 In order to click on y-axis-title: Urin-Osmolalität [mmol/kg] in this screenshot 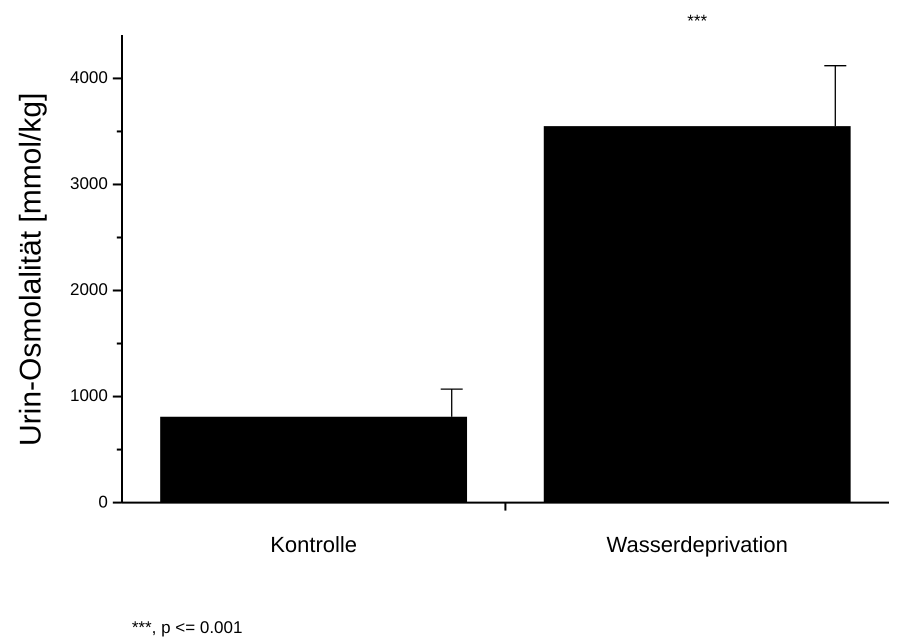, I will do `click(31, 269)`.